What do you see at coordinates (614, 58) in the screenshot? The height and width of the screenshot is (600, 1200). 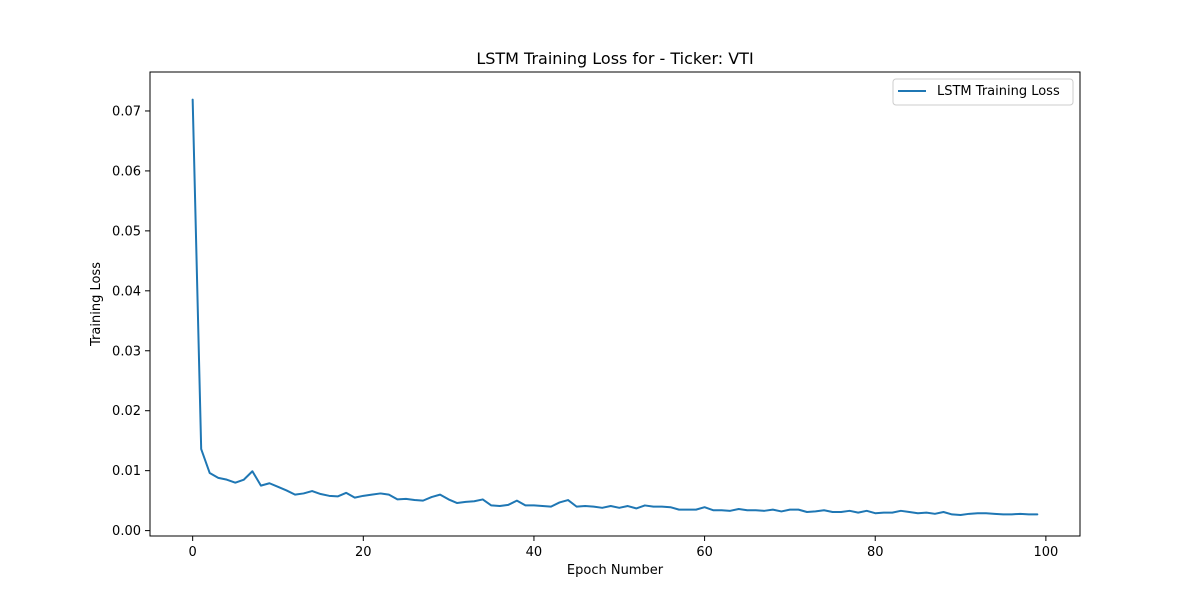 I see `chart-title: LSTM Training Loss for - Ticker: VTI` at bounding box center [614, 58].